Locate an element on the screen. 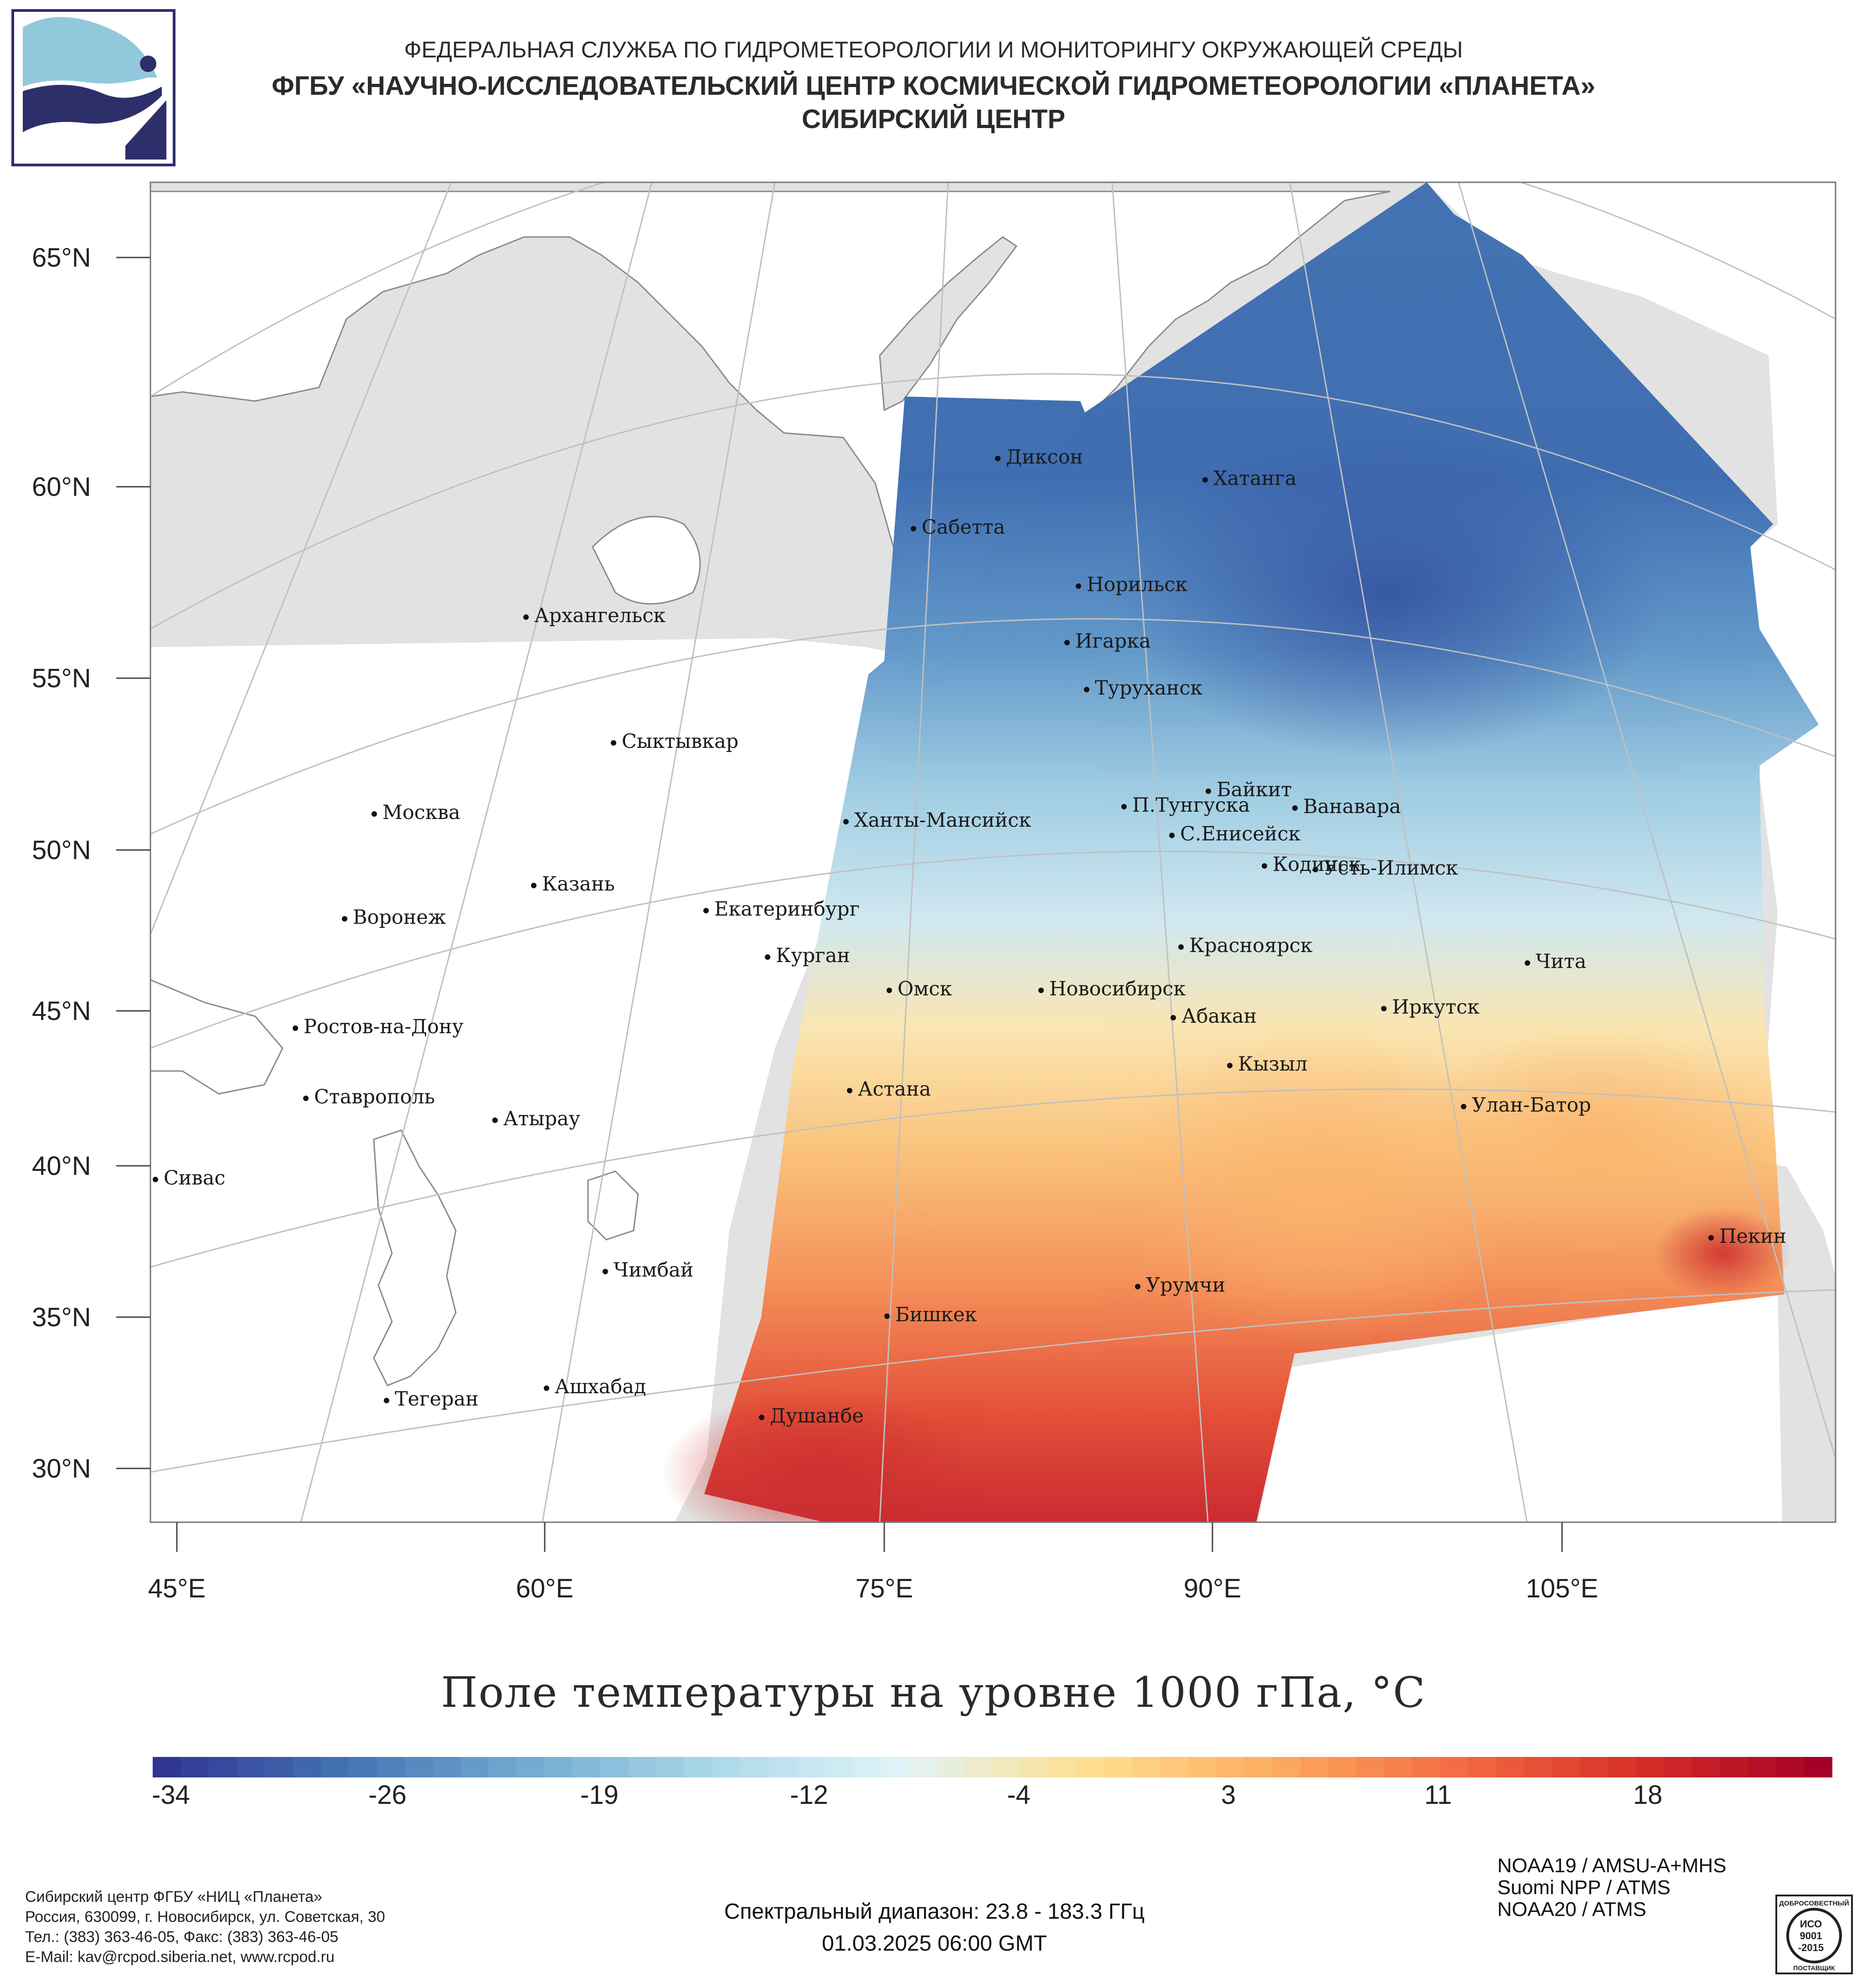 This screenshot has height=1988, width=1867. city-marker: Иркутск is located at coordinates (1430, 1008).